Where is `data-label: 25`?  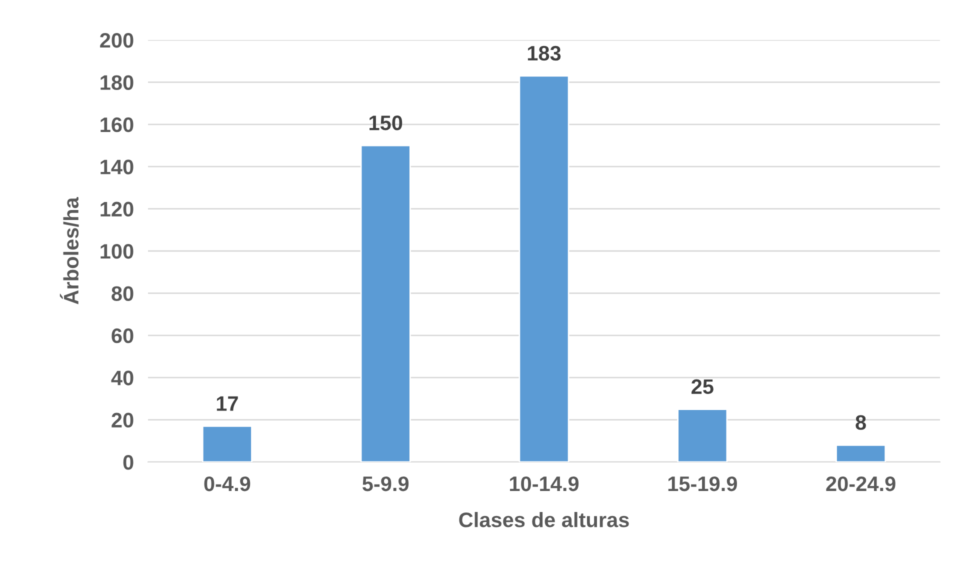
data-label: 25 is located at coordinates (703, 386).